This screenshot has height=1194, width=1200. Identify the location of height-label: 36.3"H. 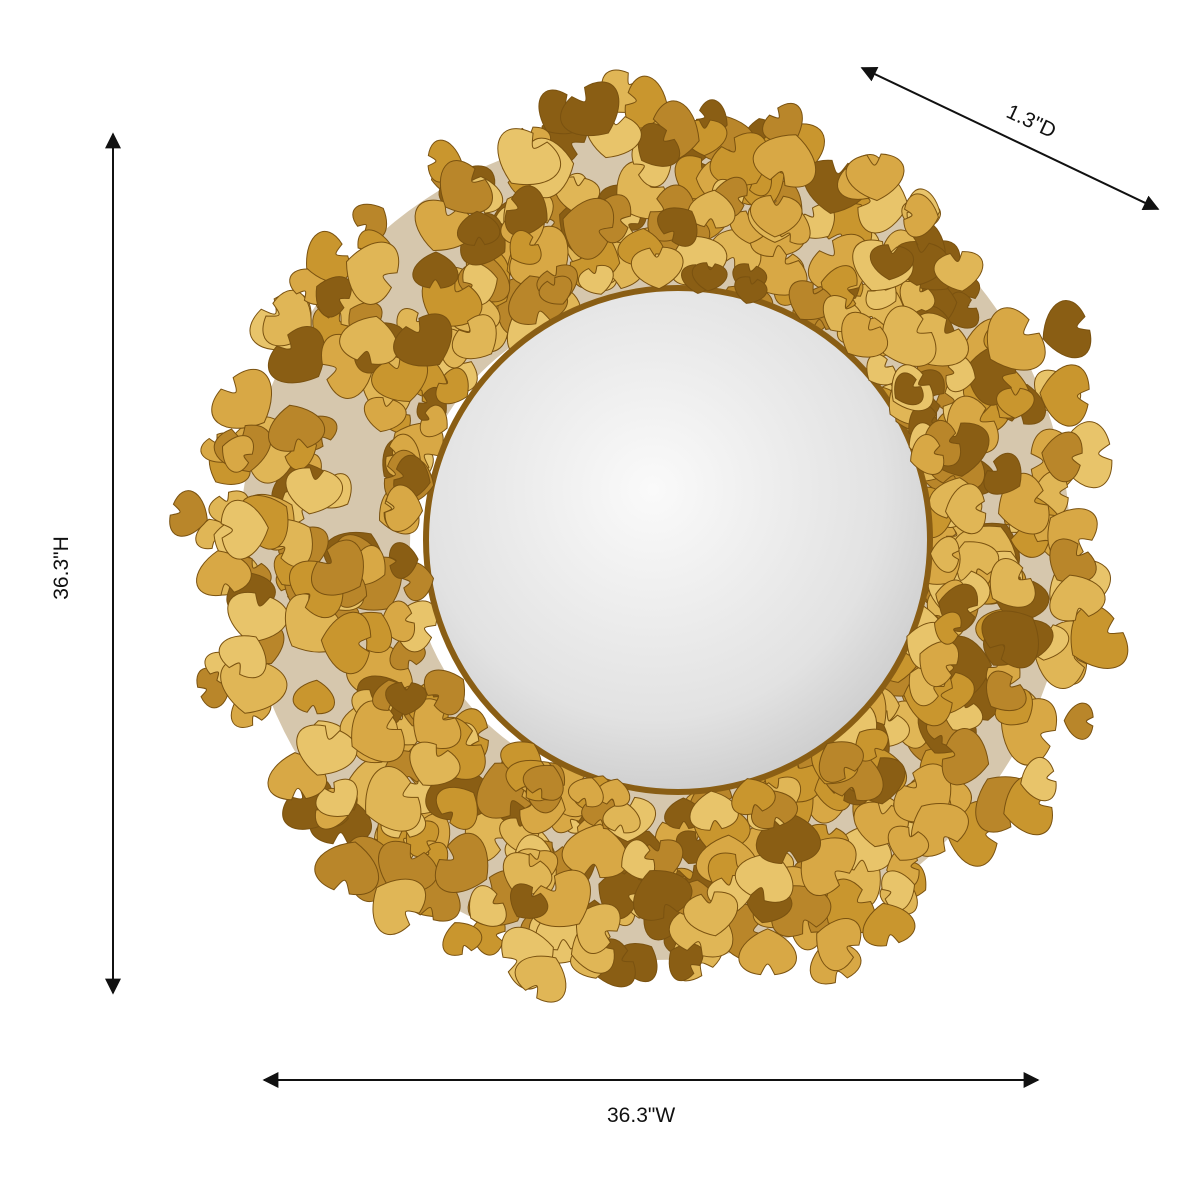
(61, 568).